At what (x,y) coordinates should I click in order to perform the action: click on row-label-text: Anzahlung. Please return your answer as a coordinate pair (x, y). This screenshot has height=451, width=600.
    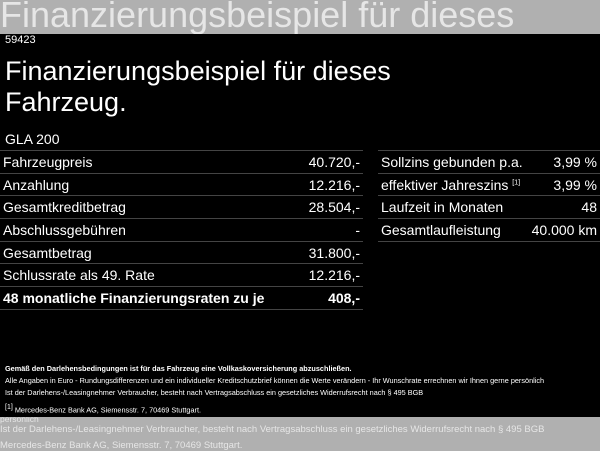
    Looking at the image, I should click on (36, 184).